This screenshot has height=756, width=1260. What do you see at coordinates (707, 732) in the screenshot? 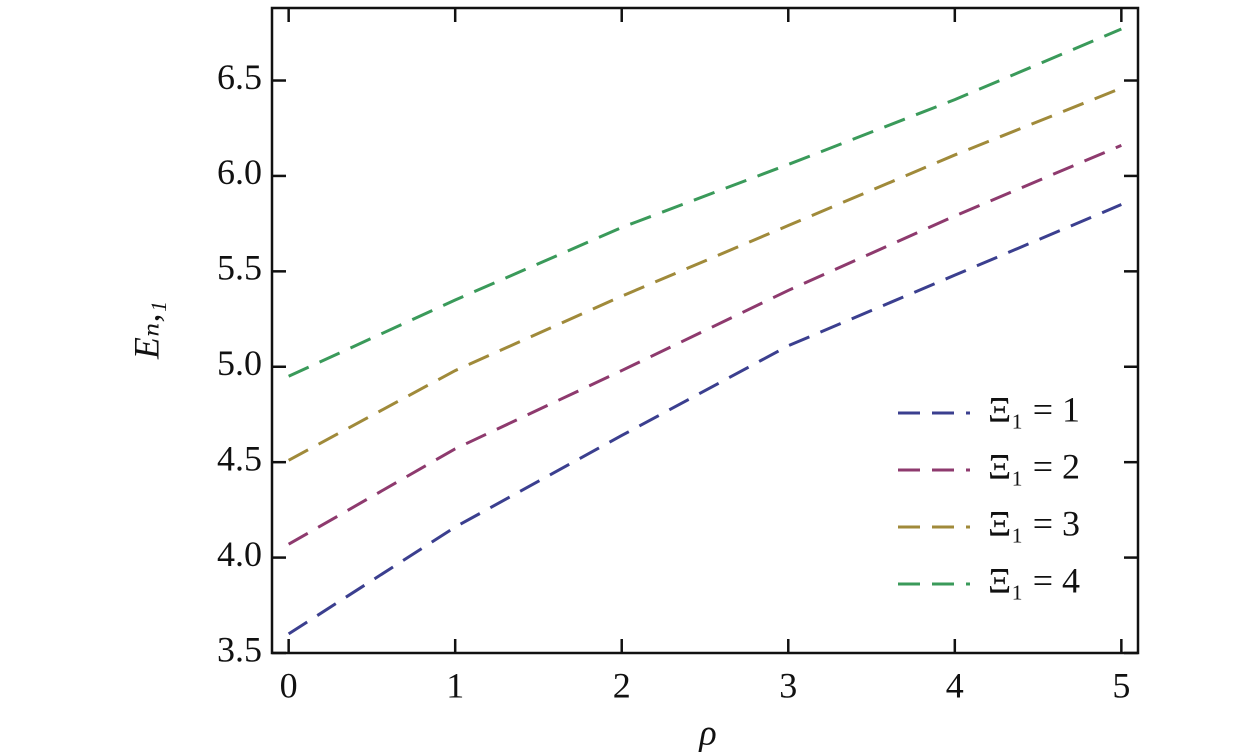
I see `x-axis-label: ρ` at bounding box center [707, 732].